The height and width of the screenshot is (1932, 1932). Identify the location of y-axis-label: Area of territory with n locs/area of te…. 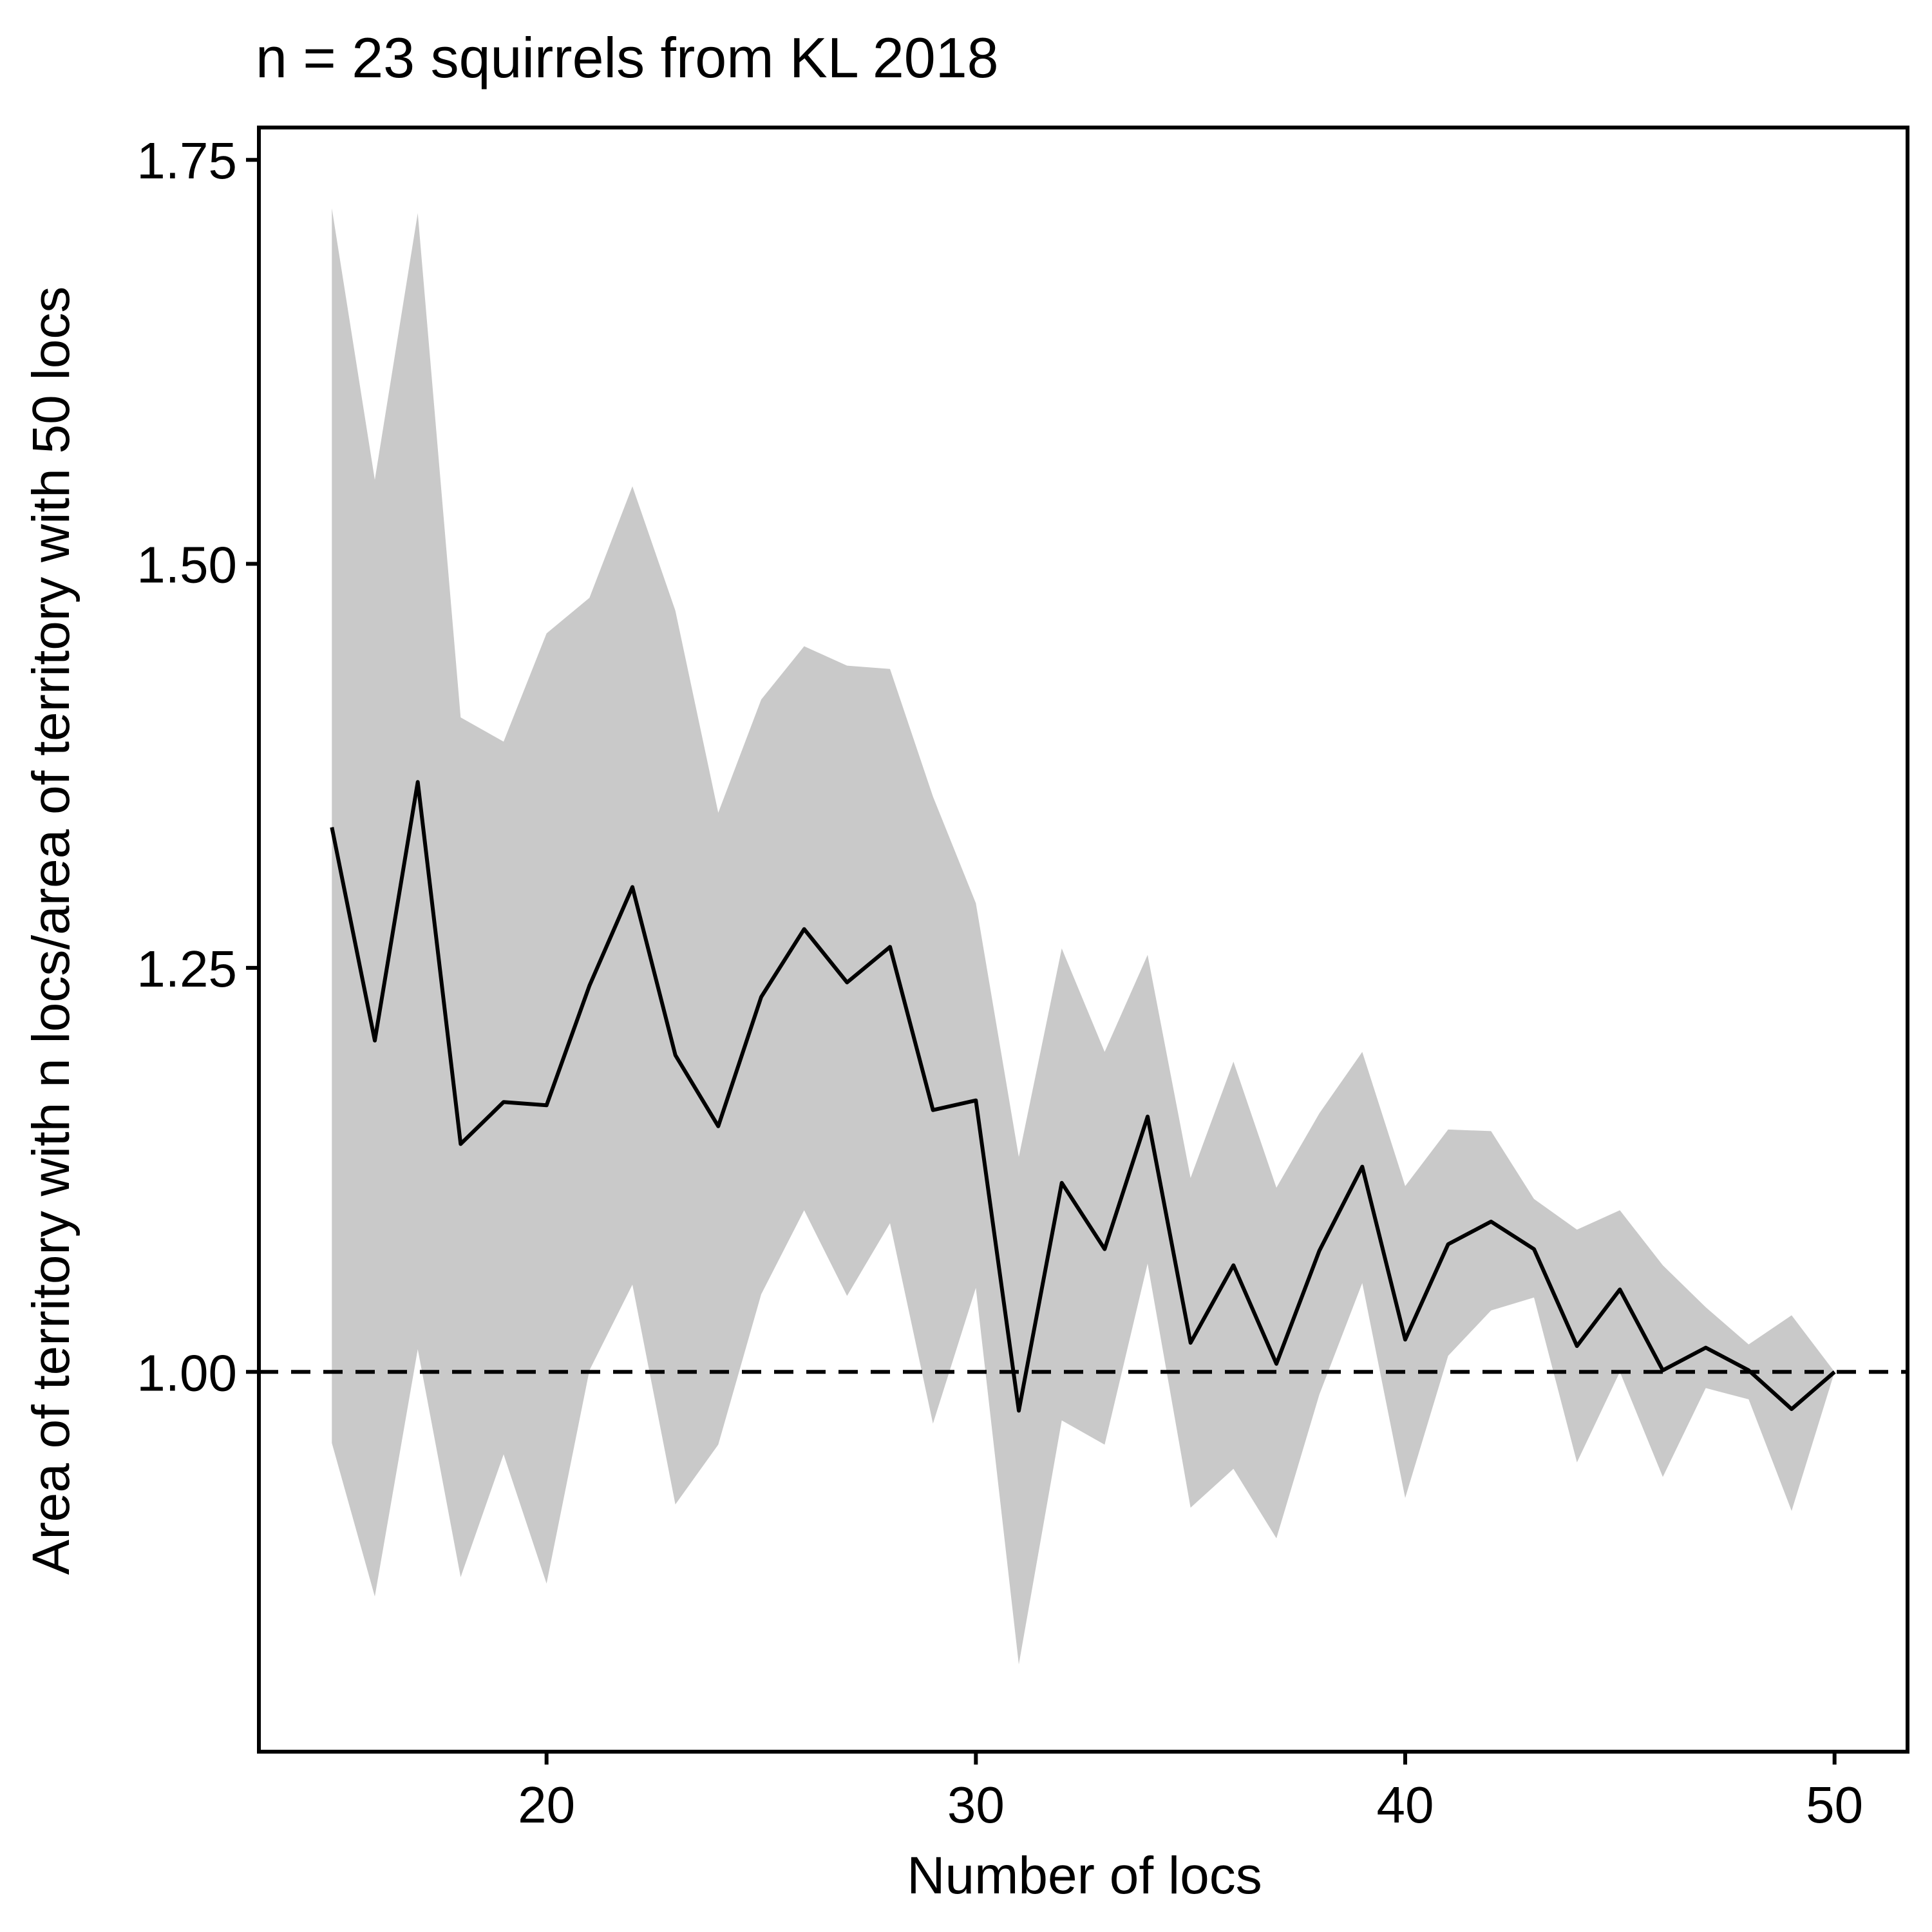
(51, 931).